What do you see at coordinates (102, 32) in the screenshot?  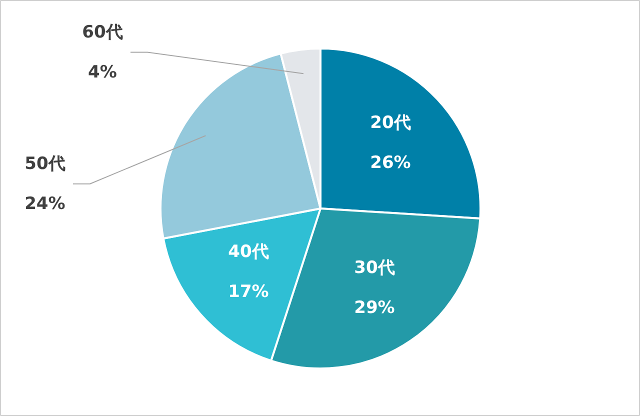 I see `slice-label: 60代` at bounding box center [102, 32].